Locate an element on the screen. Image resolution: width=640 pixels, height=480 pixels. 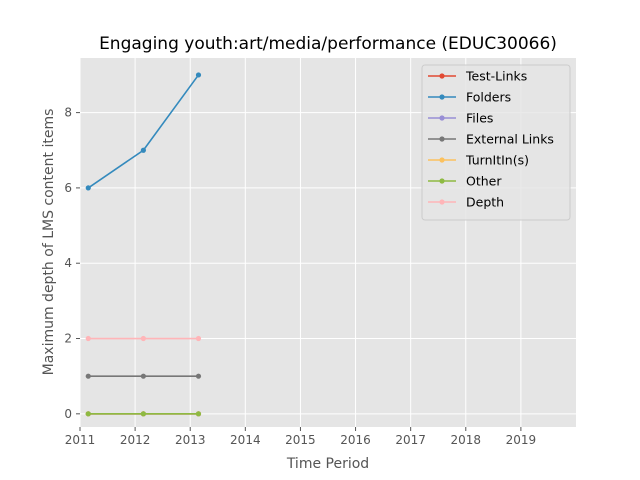
x-axis-label: Time Period is located at coordinates (327, 464).